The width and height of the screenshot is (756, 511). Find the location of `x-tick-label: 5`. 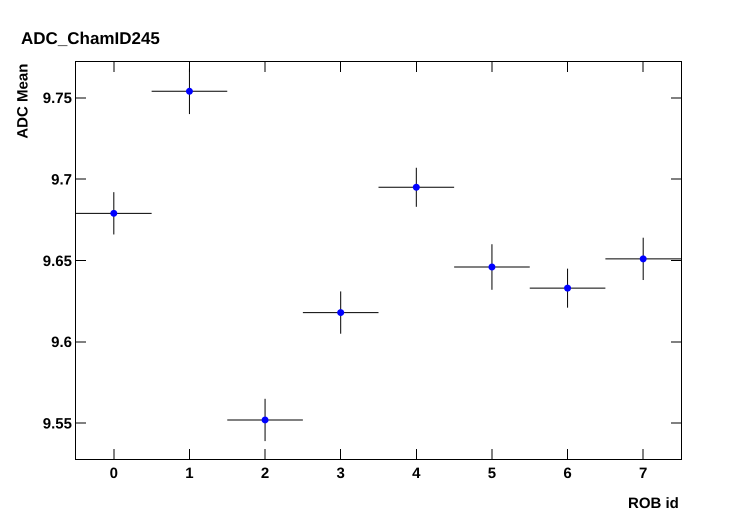

x-tick-label: 5 is located at coordinates (492, 473).